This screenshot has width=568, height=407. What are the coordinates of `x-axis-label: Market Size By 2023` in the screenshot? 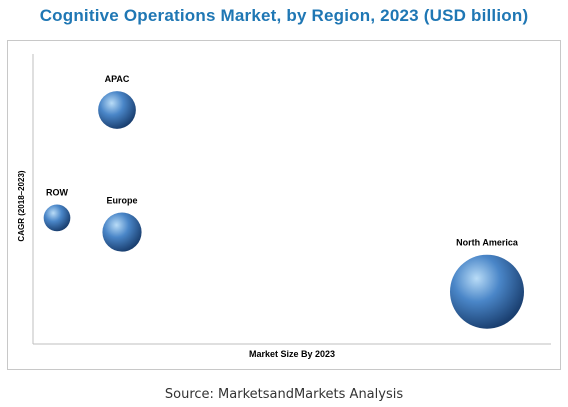 It's located at (292, 354).